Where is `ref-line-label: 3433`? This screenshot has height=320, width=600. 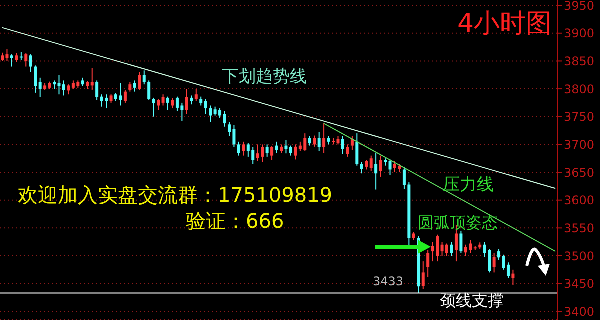
ref-line-label: 3433 is located at coordinates (388, 281).